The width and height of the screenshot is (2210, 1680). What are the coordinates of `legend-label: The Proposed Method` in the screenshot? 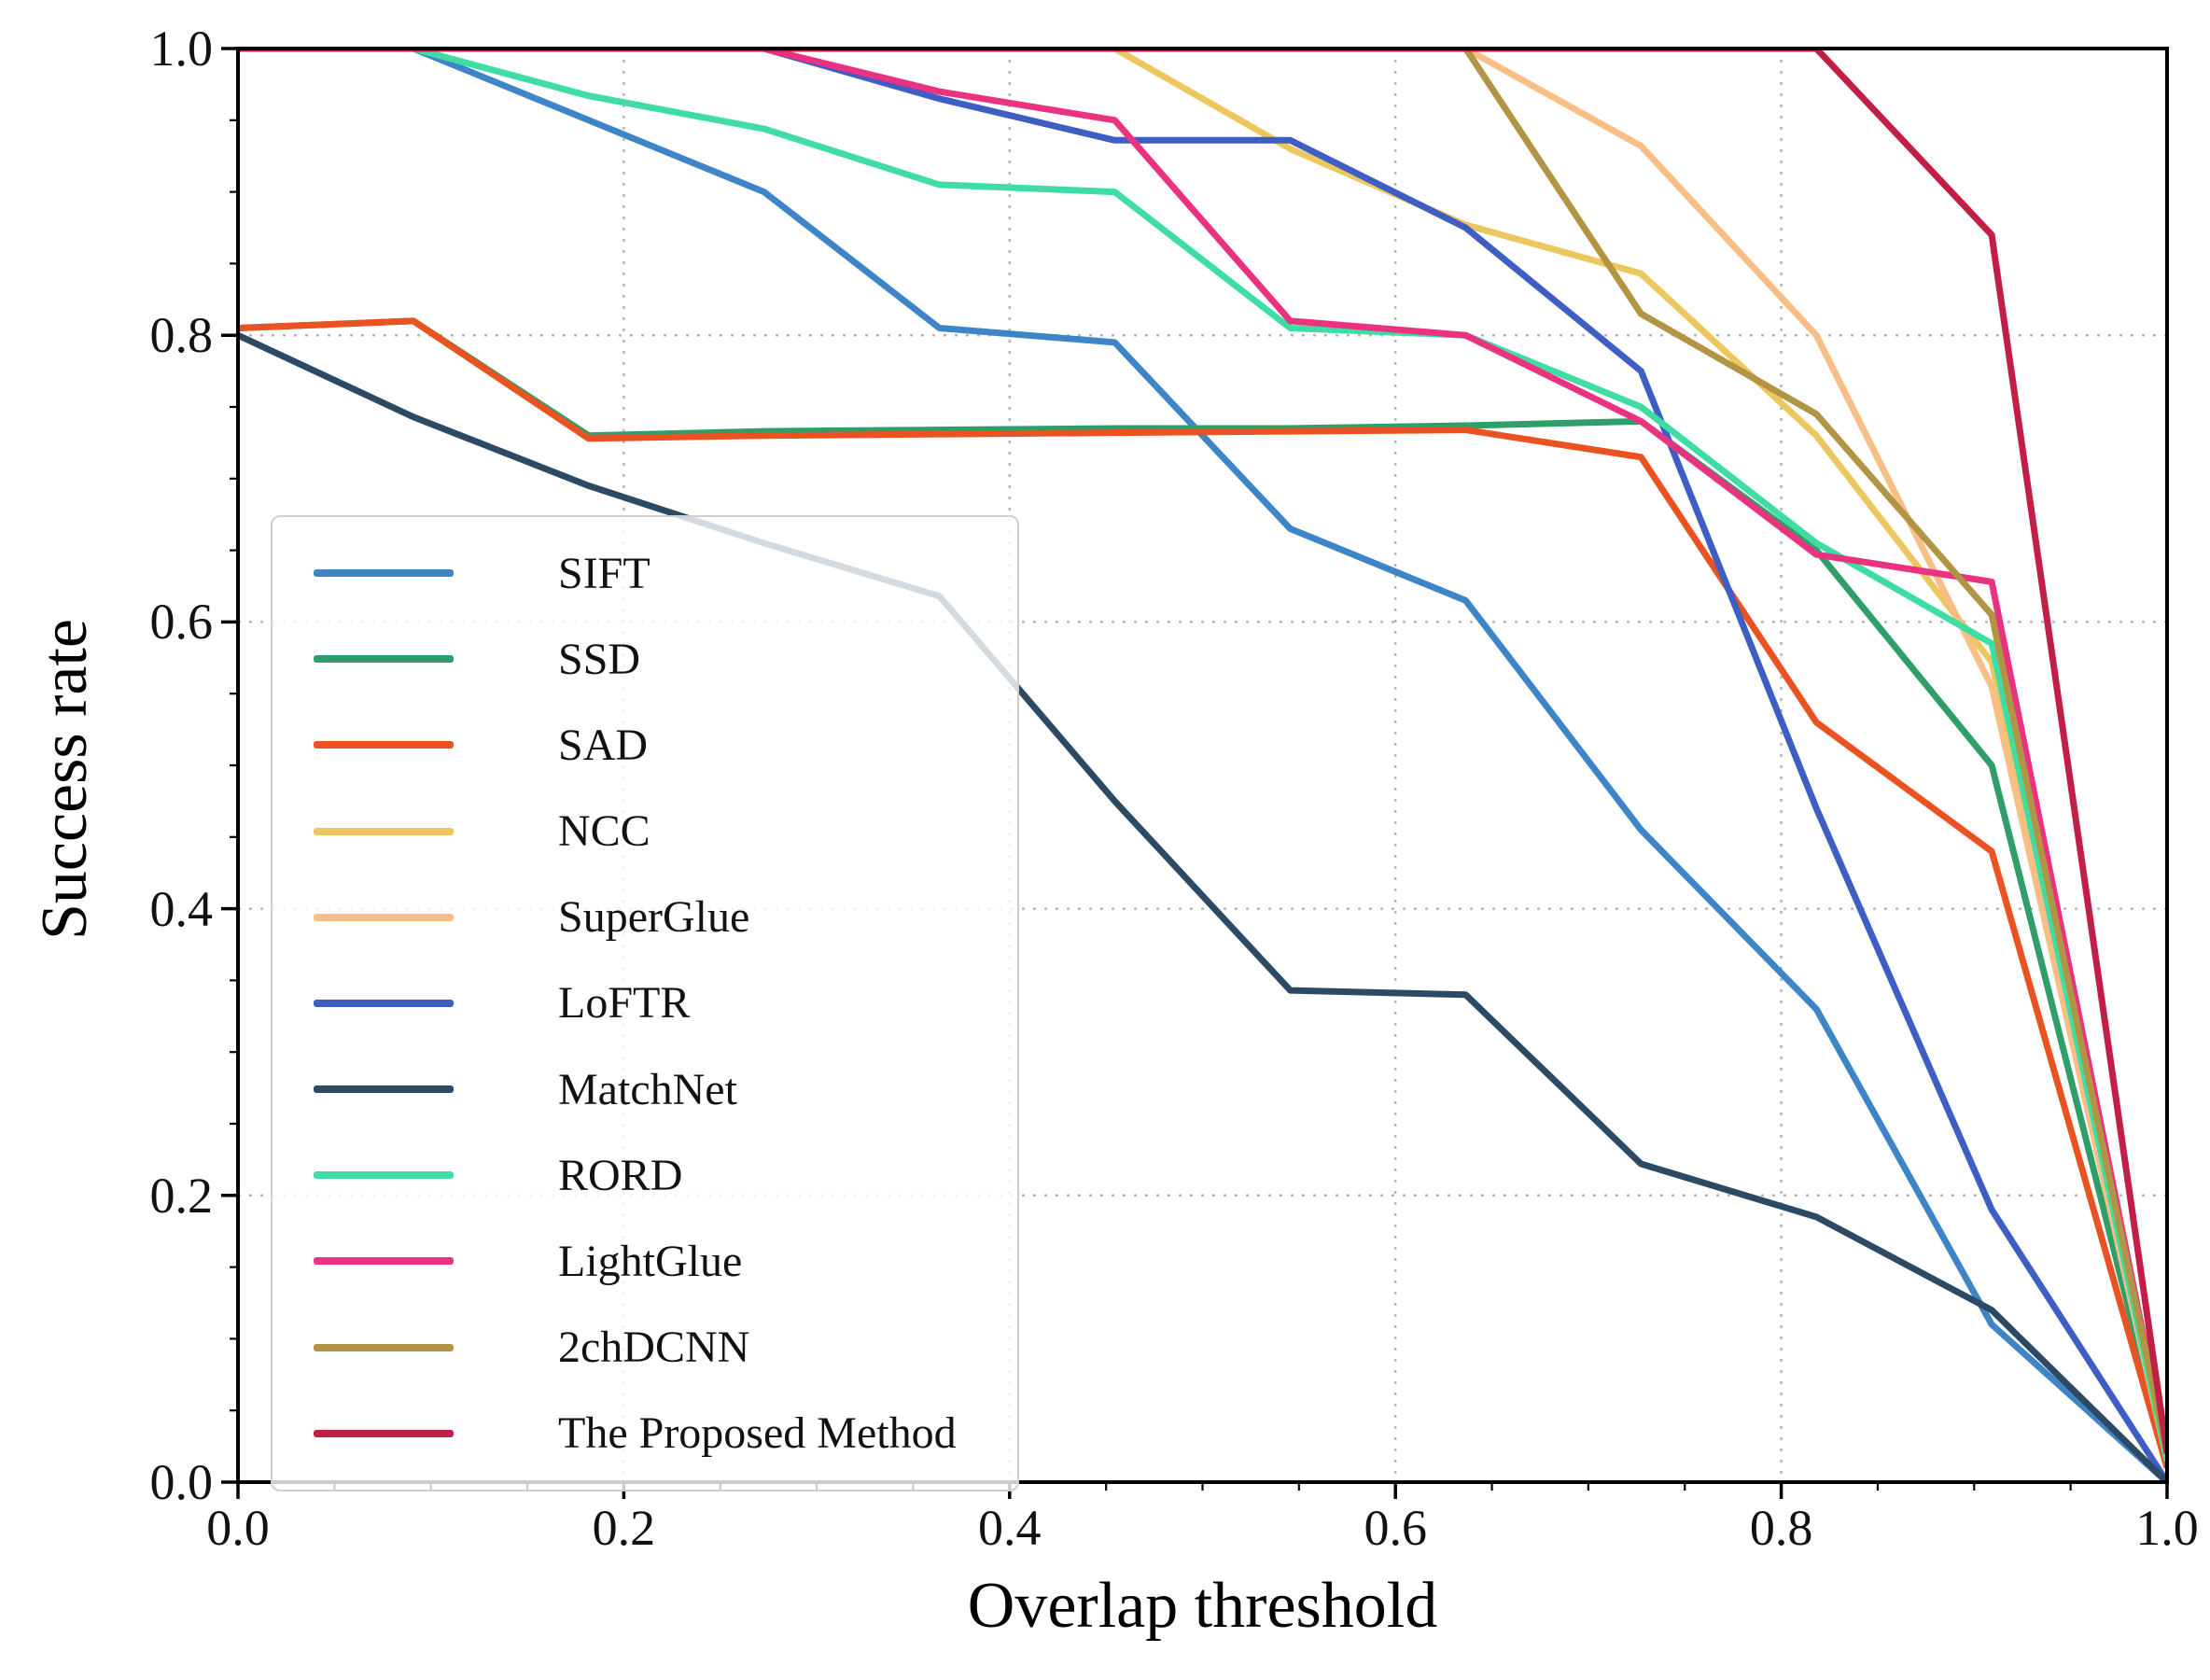 It's located at (757, 1433).